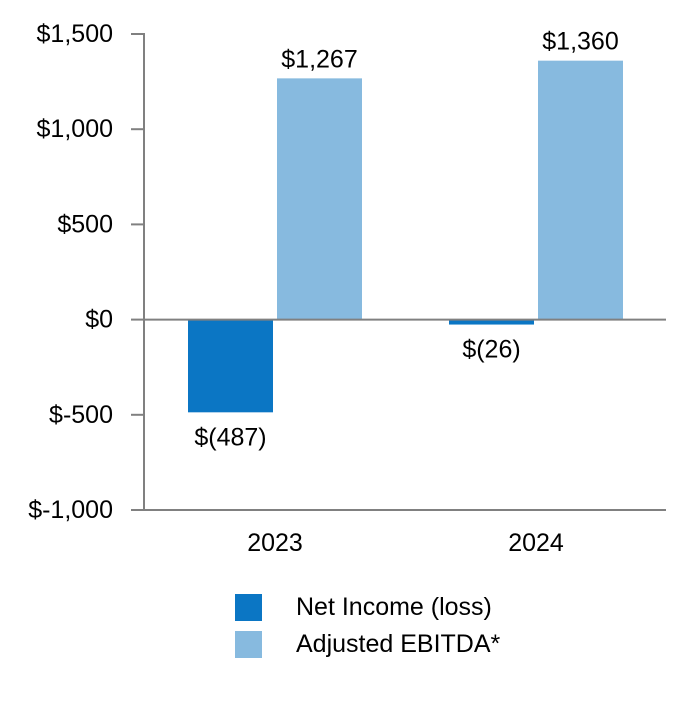 Image resolution: width=700 pixels, height=706 pixels. What do you see at coordinates (580, 42) in the screenshot?
I see `data-label-adjusted-ebitda-2024: $1,360` at bounding box center [580, 42].